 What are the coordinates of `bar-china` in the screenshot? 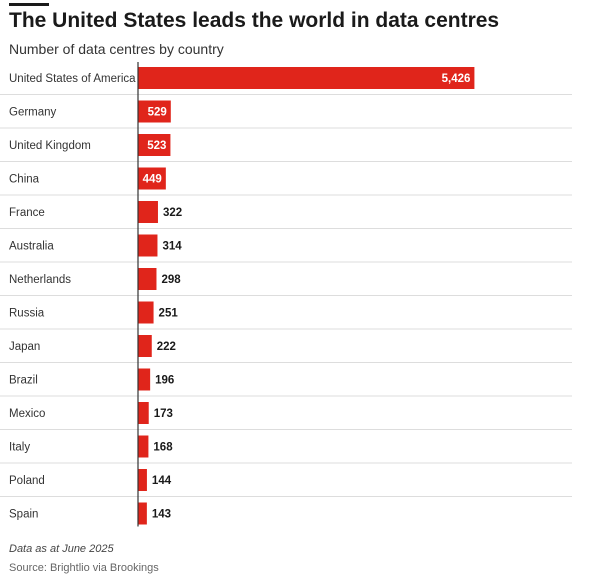 It's located at (152, 178).